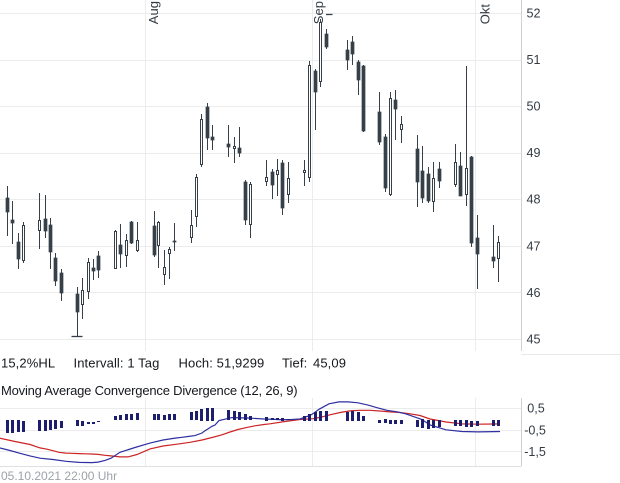 The image size is (620, 483). What do you see at coordinates (534, 153) in the screenshot?
I see `svg-text: 49` at bounding box center [534, 153].